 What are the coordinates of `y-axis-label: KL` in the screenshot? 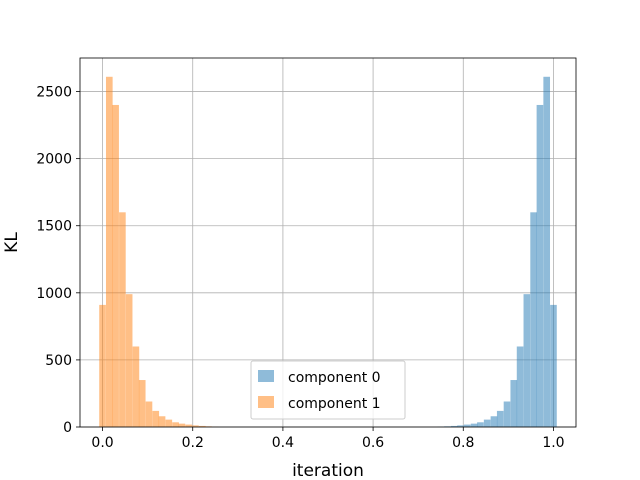 It's located at (12, 242).